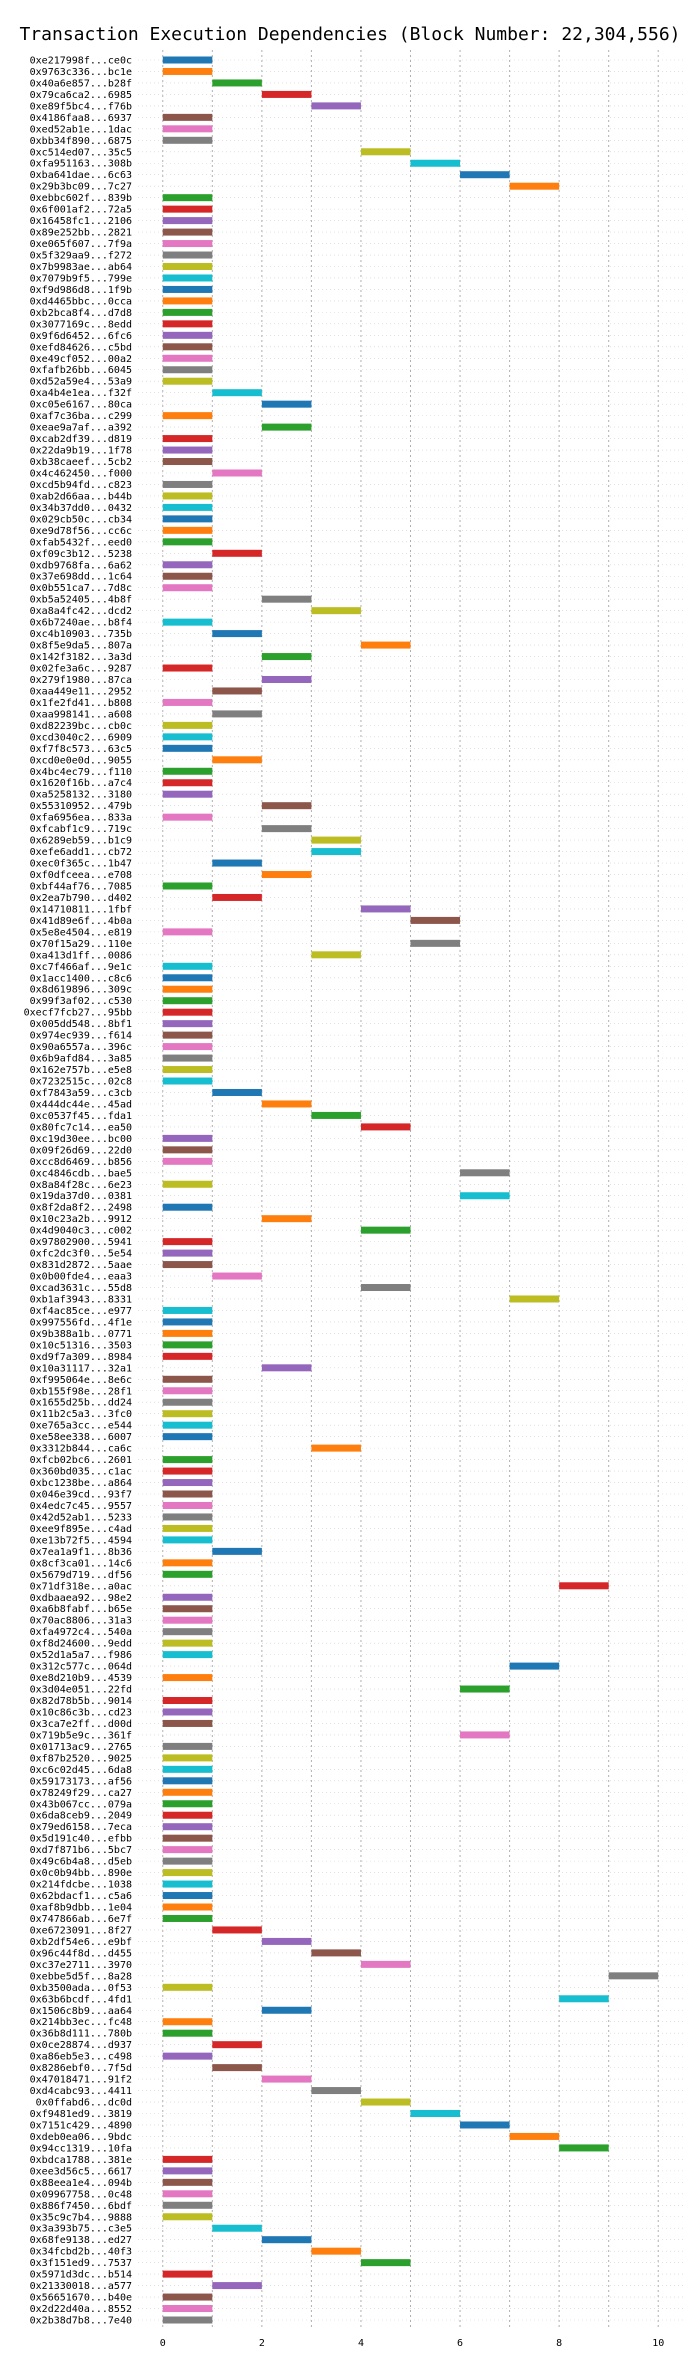 This screenshot has width=700, height=2376. What do you see at coordinates (81, 2309) in the screenshot?
I see `transaction-label: 0x2d22d40a...8552` at bounding box center [81, 2309].